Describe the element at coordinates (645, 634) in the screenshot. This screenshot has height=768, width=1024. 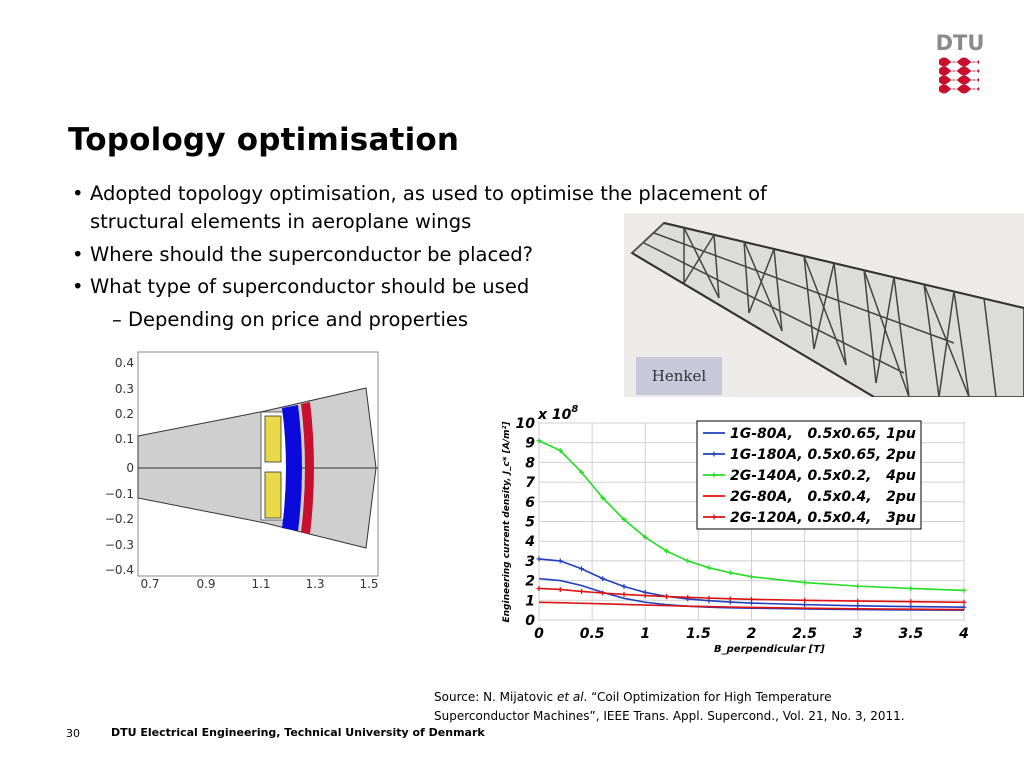
I see `x-tick-label: 1` at that location.